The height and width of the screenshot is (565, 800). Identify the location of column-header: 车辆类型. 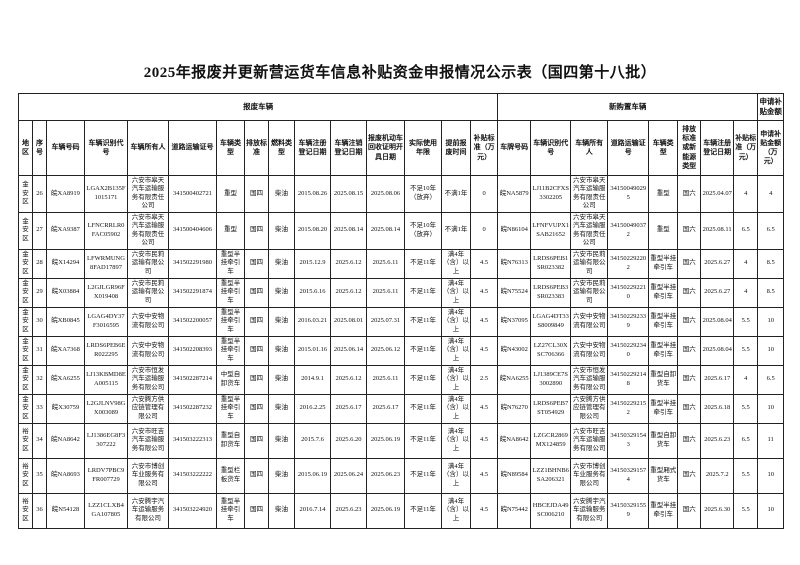
(230, 148).